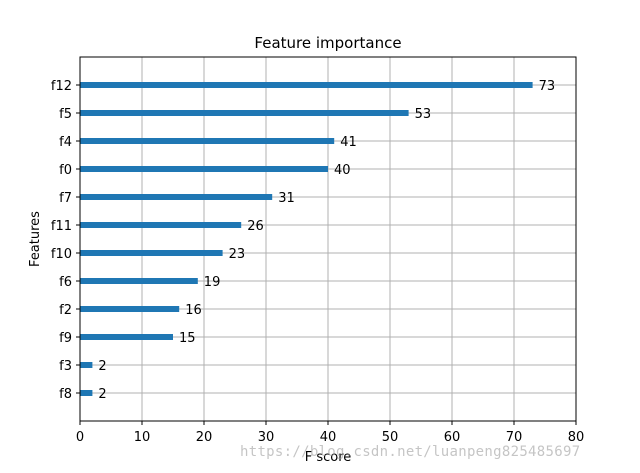 The width and height of the screenshot is (640, 473). What do you see at coordinates (328, 457) in the screenshot?
I see `x-axis-label: F score` at bounding box center [328, 457].